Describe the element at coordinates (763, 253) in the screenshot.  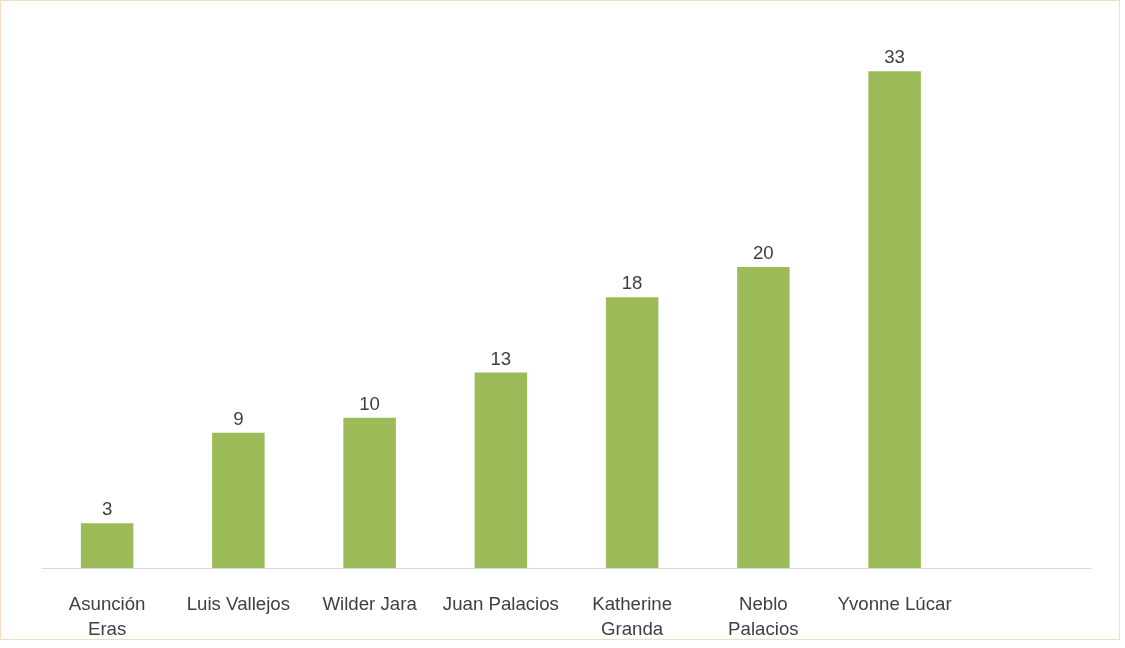
I see `data-label: 20` at that location.